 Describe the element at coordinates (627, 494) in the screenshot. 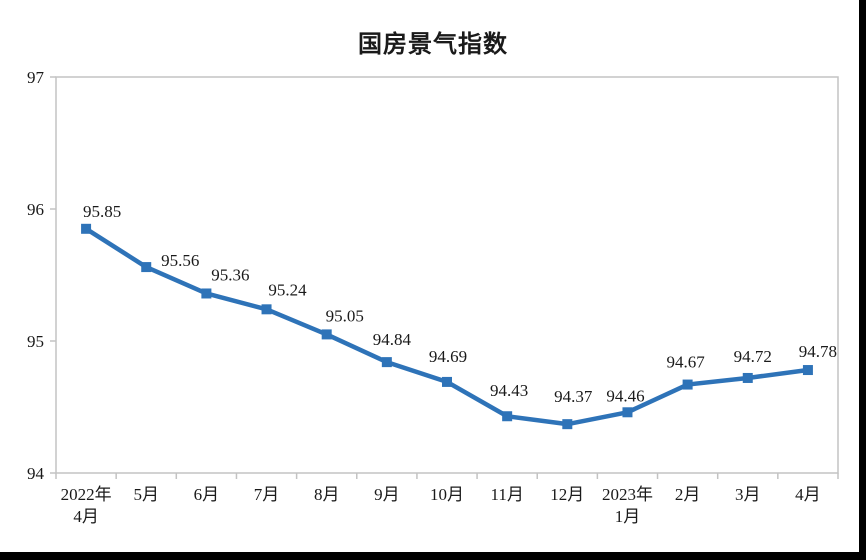

I see `x-axis-label: 2023年` at that location.